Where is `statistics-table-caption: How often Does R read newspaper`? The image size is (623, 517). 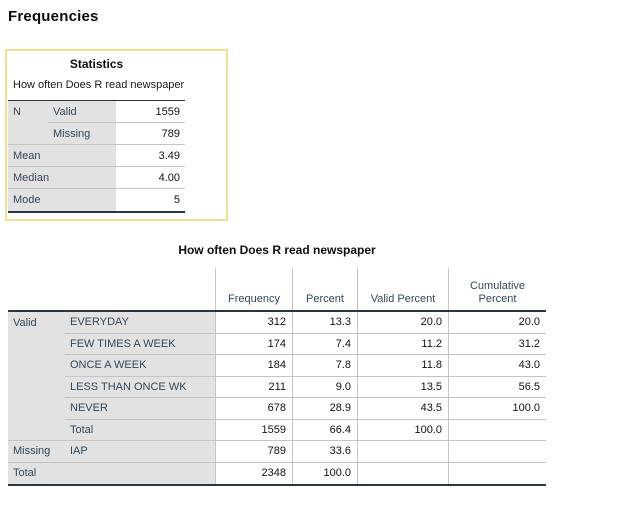
statistics-table-caption: How often Does R read newspaper is located at coordinates (99, 85).